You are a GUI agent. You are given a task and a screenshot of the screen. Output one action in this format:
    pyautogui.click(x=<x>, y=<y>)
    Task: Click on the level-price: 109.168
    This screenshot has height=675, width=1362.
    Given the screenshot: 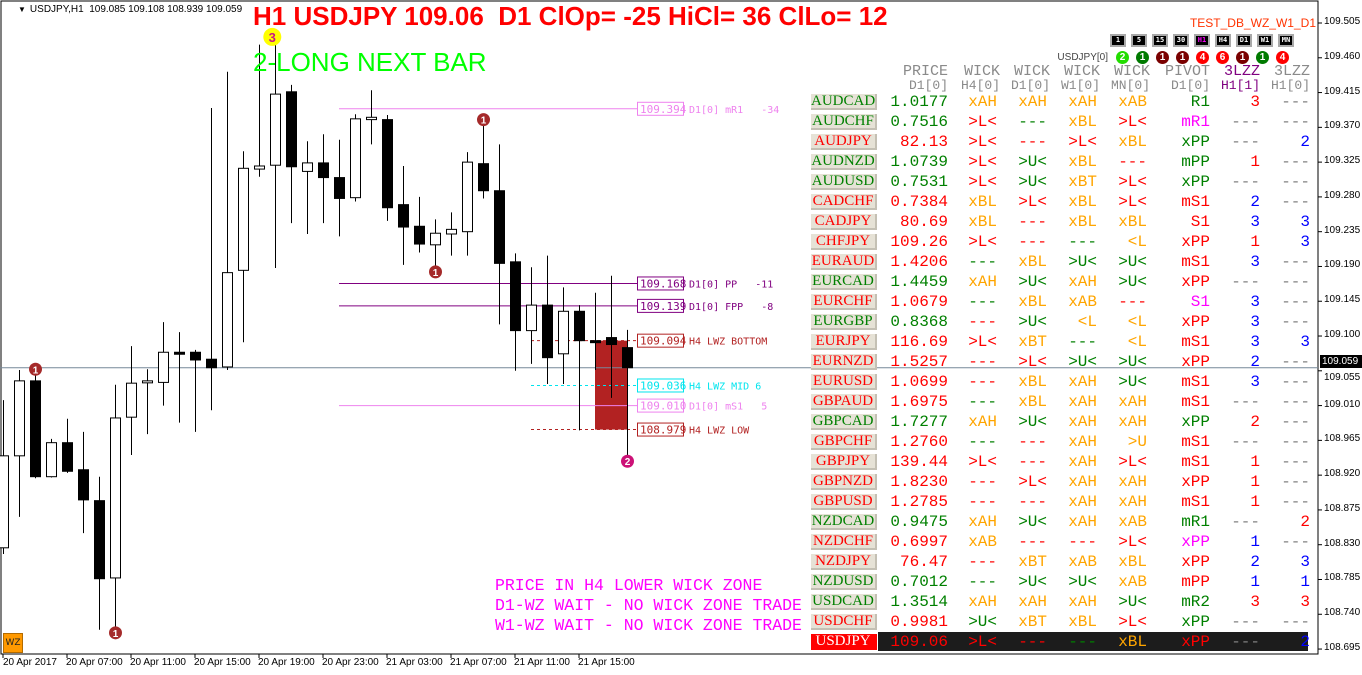 What is the action you would take?
    pyautogui.click(x=663, y=283)
    